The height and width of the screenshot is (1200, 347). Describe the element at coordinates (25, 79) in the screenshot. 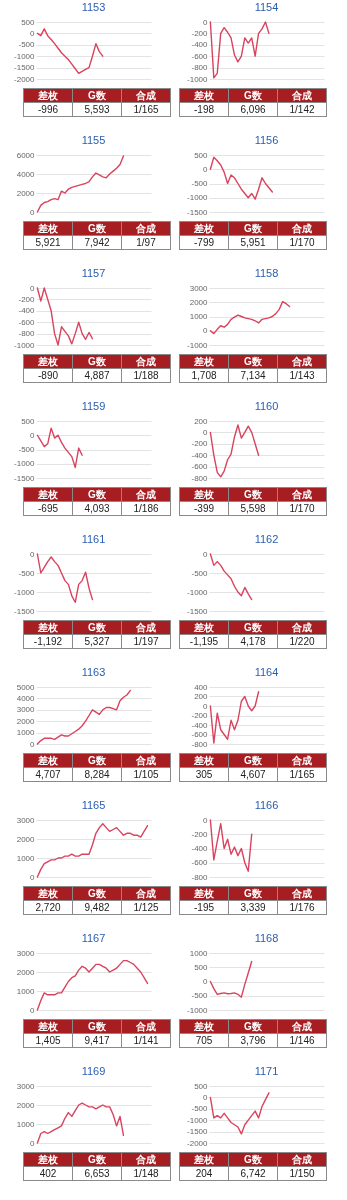

I see `y-tick-label: -2000` at that location.